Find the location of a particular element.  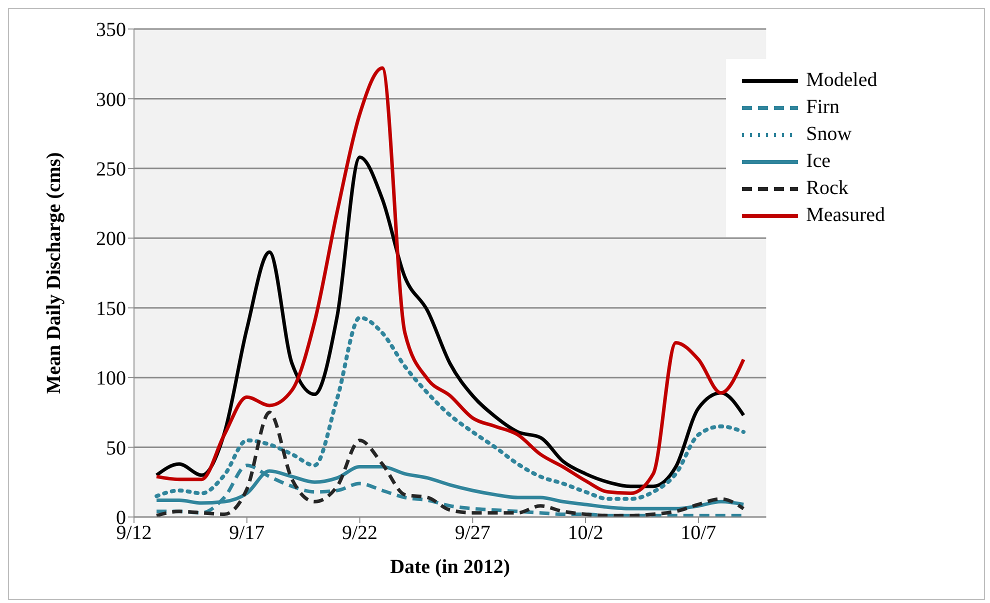

y-tick-label: 100 is located at coordinates (111, 379).